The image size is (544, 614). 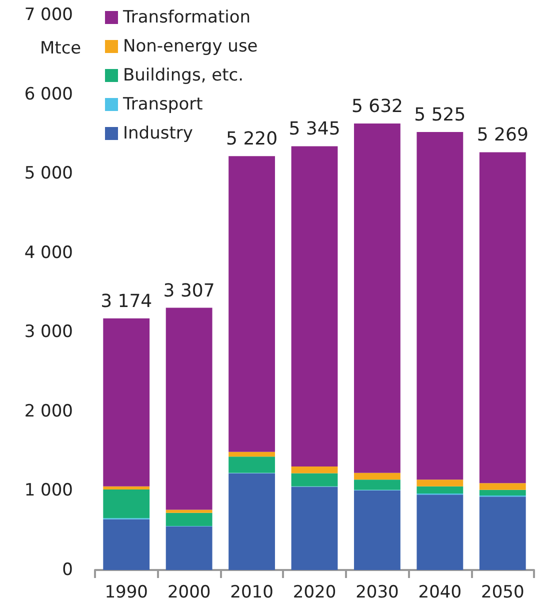 What do you see at coordinates (158, 134) in the screenshot?
I see `legend-label: Industry` at bounding box center [158, 134].